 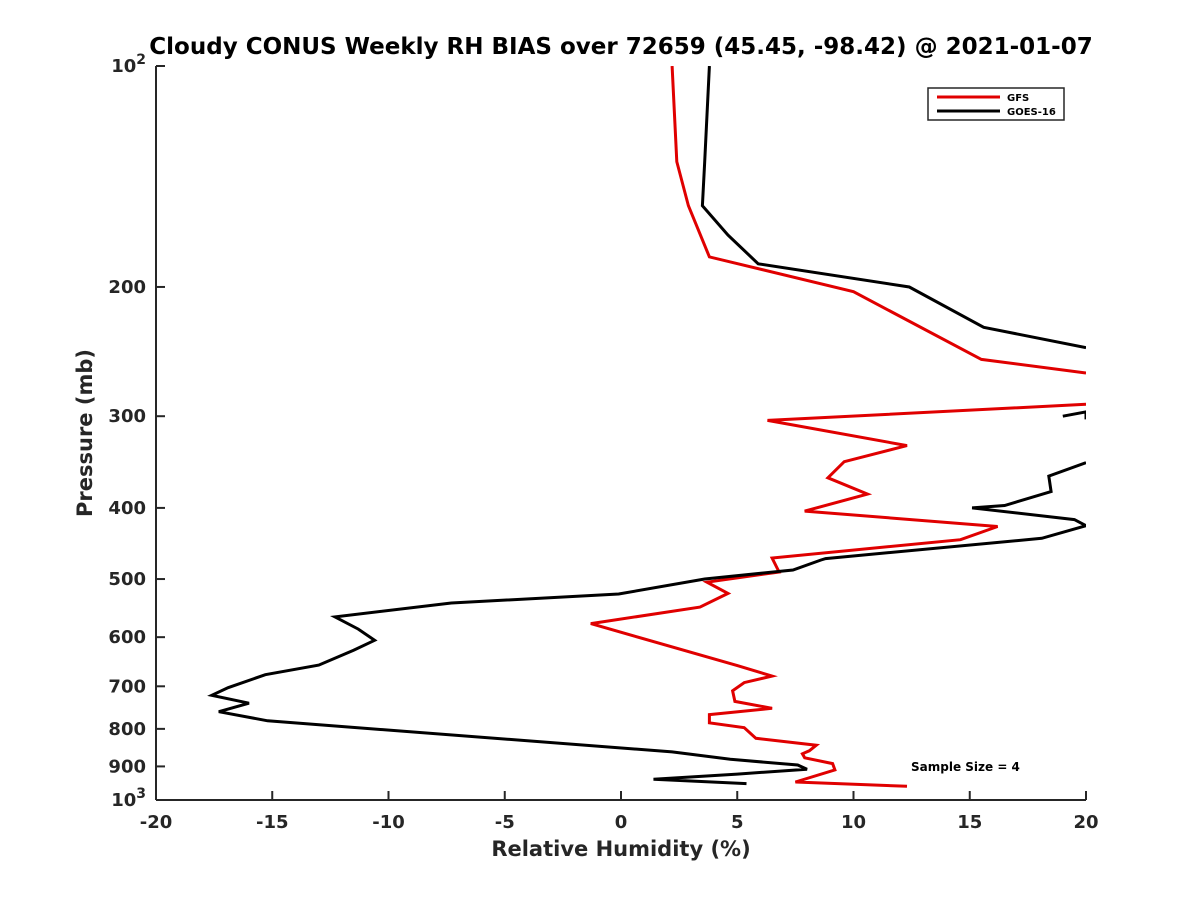 I want to click on x-tick-label: 10, so click(x=853, y=822).